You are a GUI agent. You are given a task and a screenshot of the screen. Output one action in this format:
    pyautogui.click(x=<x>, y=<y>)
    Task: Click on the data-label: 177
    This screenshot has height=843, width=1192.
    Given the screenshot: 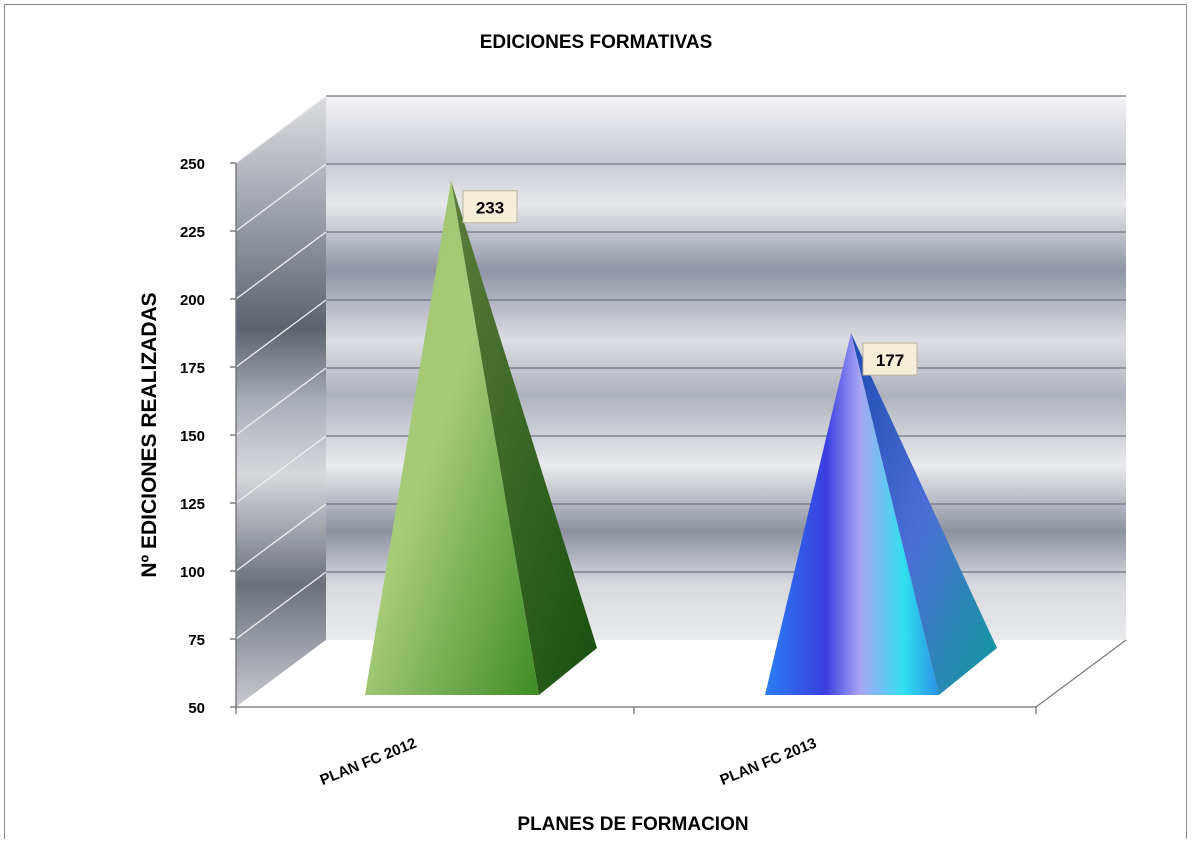 What is the action you would take?
    pyautogui.click(x=890, y=359)
    